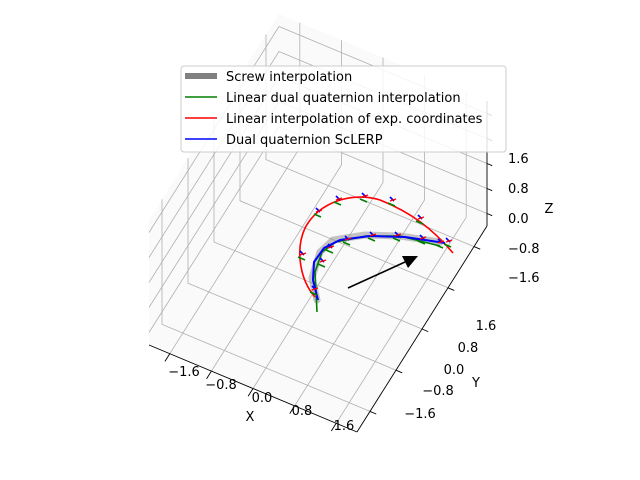 The height and width of the screenshot is (480, 640). I want to click on x-tick-label: −1.6, so click(184, 372).